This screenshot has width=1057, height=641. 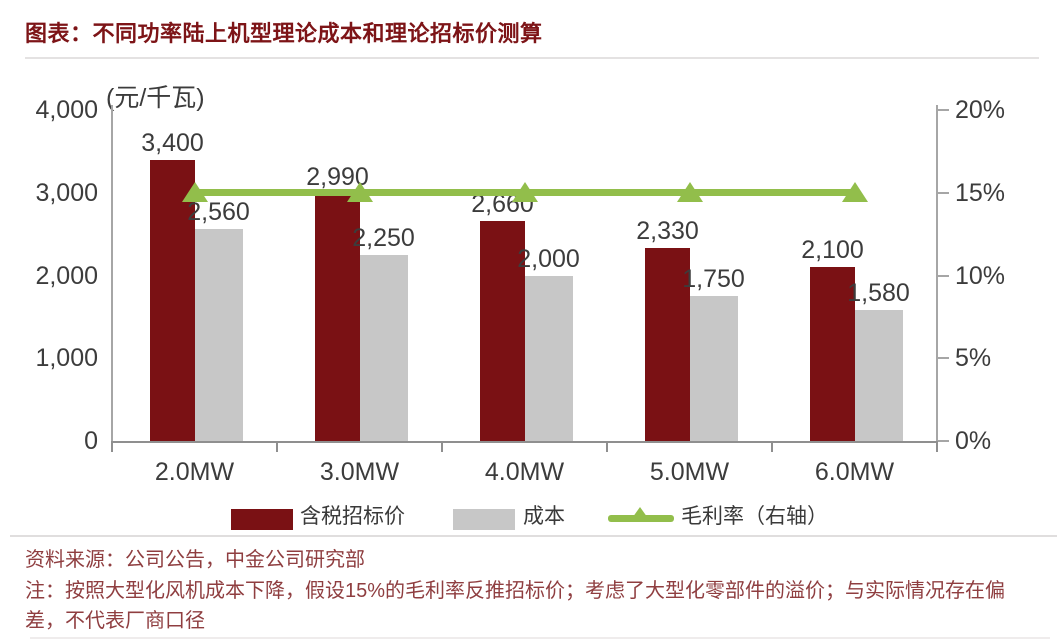 I want to click on legend-triangle-marker-icon, so click(x=640, y=514).